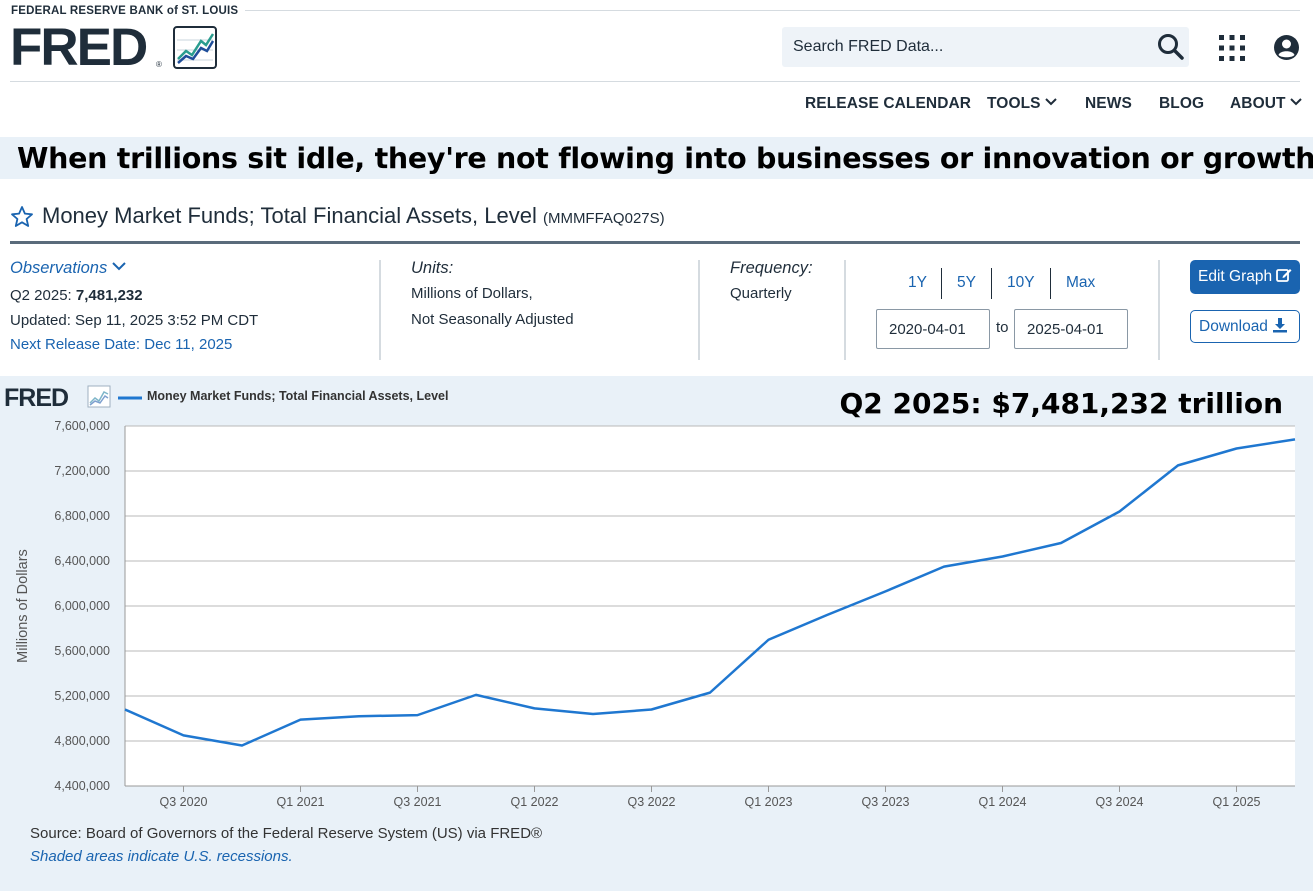 The width and height of the screenshot is (1313, 891). Describe the element at coordinates (966, 282) in the screenshot. I see `range-5y-button: 5Y` at that location.